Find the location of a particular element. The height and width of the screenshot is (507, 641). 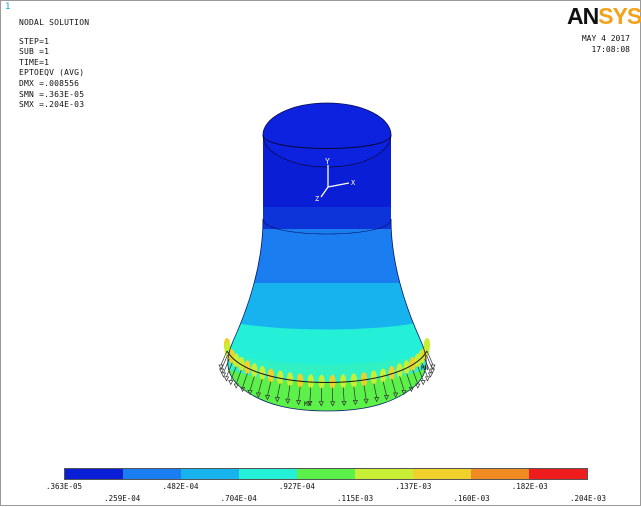

legend-tick-label: .160E-03 is located at coordinates (471, 498).